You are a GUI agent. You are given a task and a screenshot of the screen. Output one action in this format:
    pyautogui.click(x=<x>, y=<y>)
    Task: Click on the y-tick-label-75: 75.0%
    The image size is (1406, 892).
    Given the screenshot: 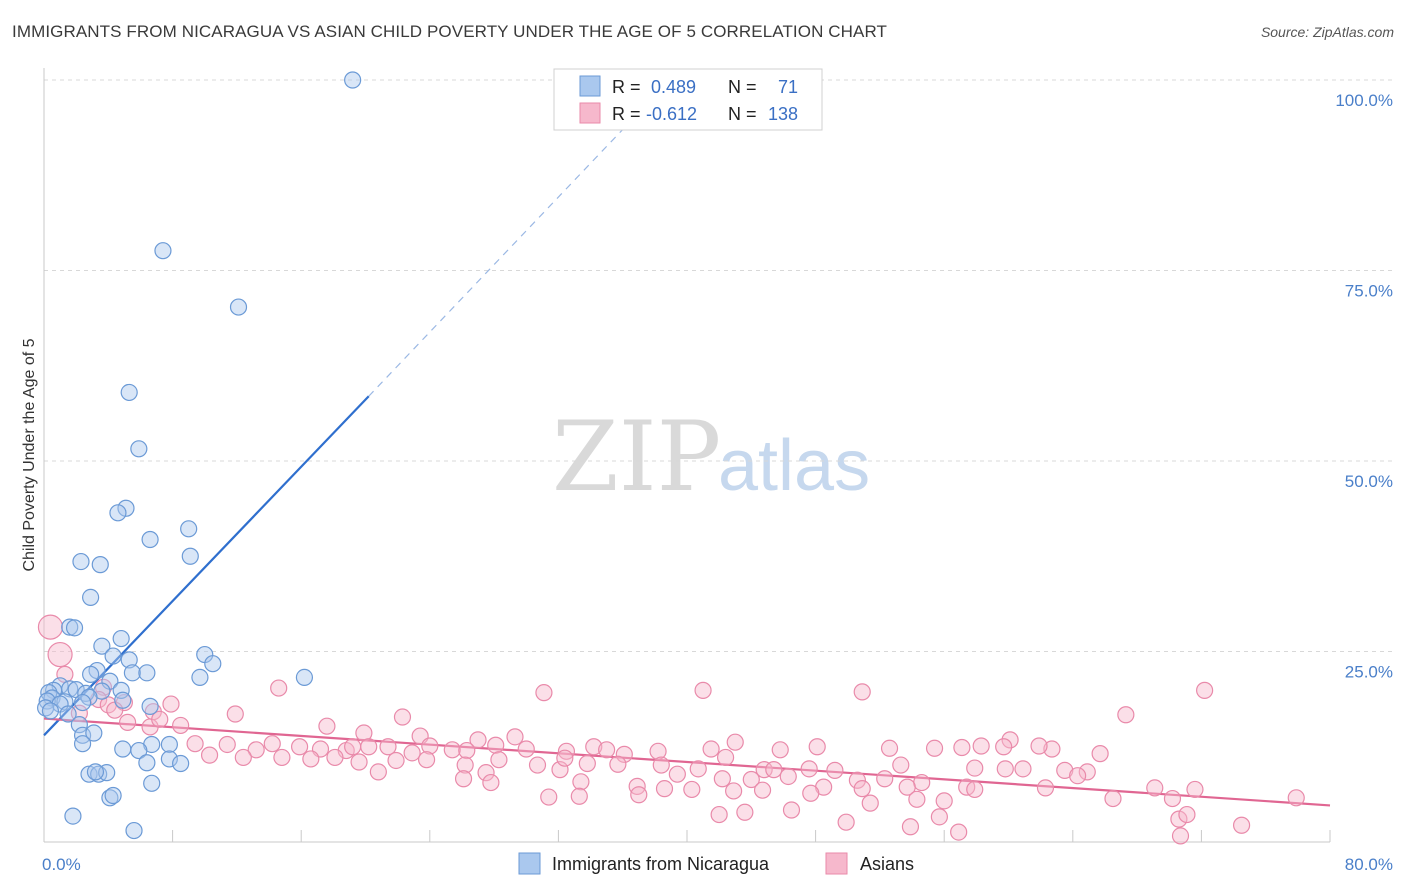 What is the action you would take?
    pyautogui.click(x=1369, y=291)
    